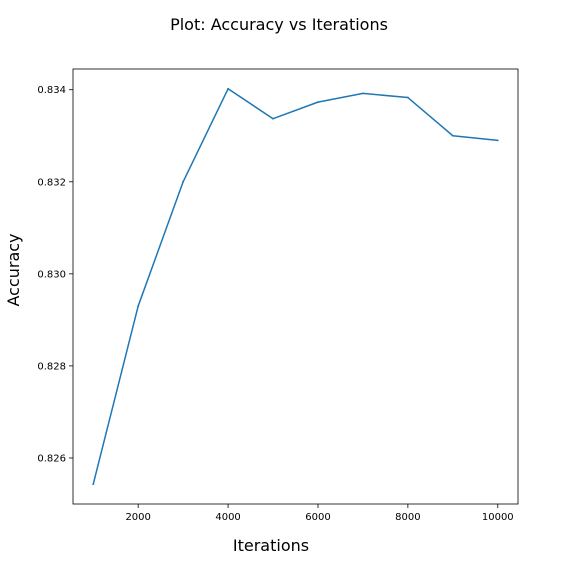  I want to click on y-tick-label: 0.834, so click(51, 90).